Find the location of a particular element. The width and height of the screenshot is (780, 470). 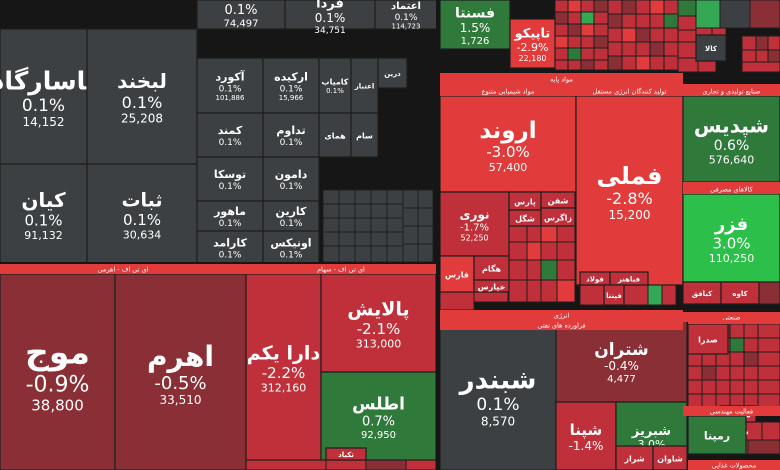

treemap-tile: شفن is located at coordinates (558, 200).